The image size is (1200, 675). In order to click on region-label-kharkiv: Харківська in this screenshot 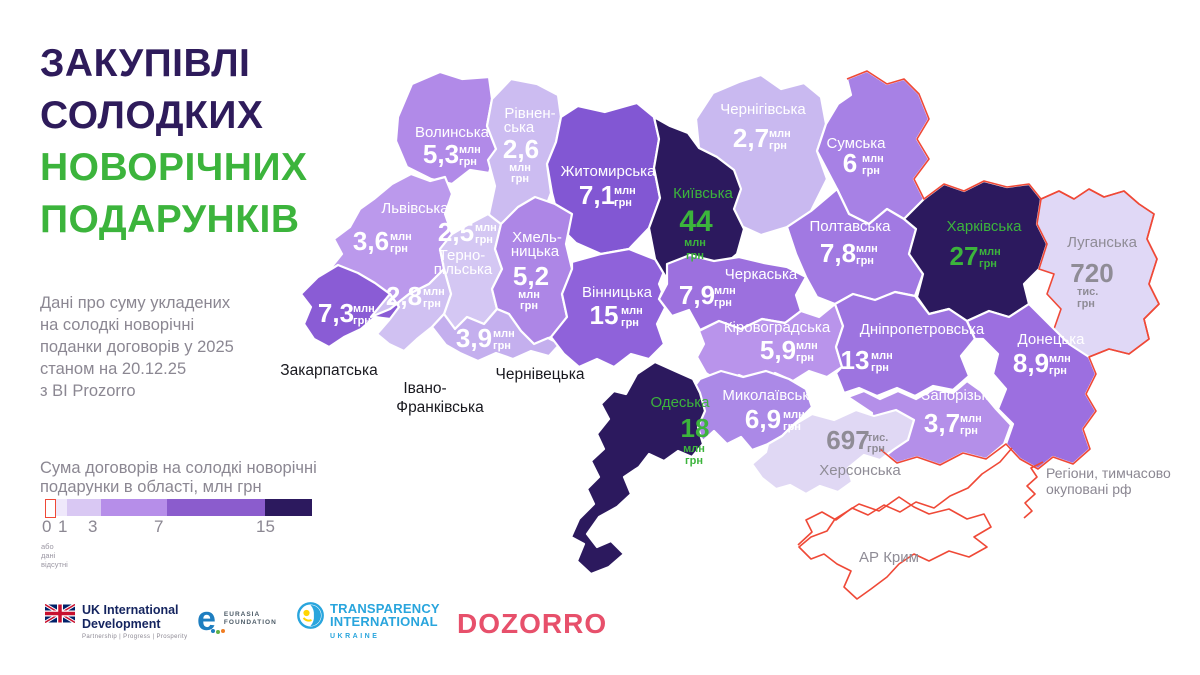, I will do `click(985, 226)`.